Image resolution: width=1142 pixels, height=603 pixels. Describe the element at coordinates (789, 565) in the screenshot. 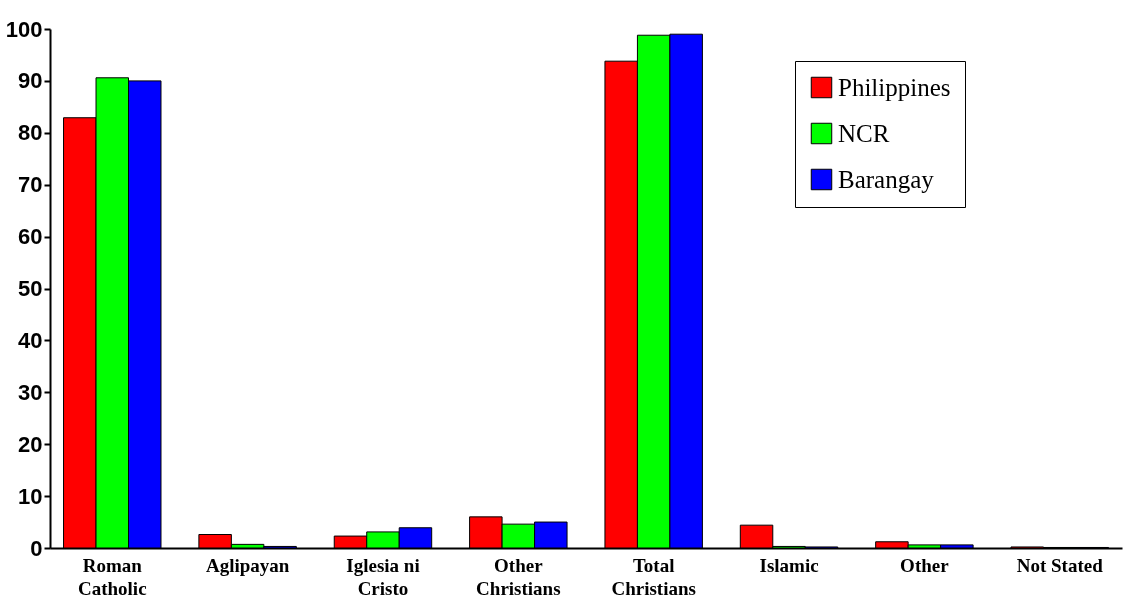

I see `x-tick-label: Islamic` at that location.